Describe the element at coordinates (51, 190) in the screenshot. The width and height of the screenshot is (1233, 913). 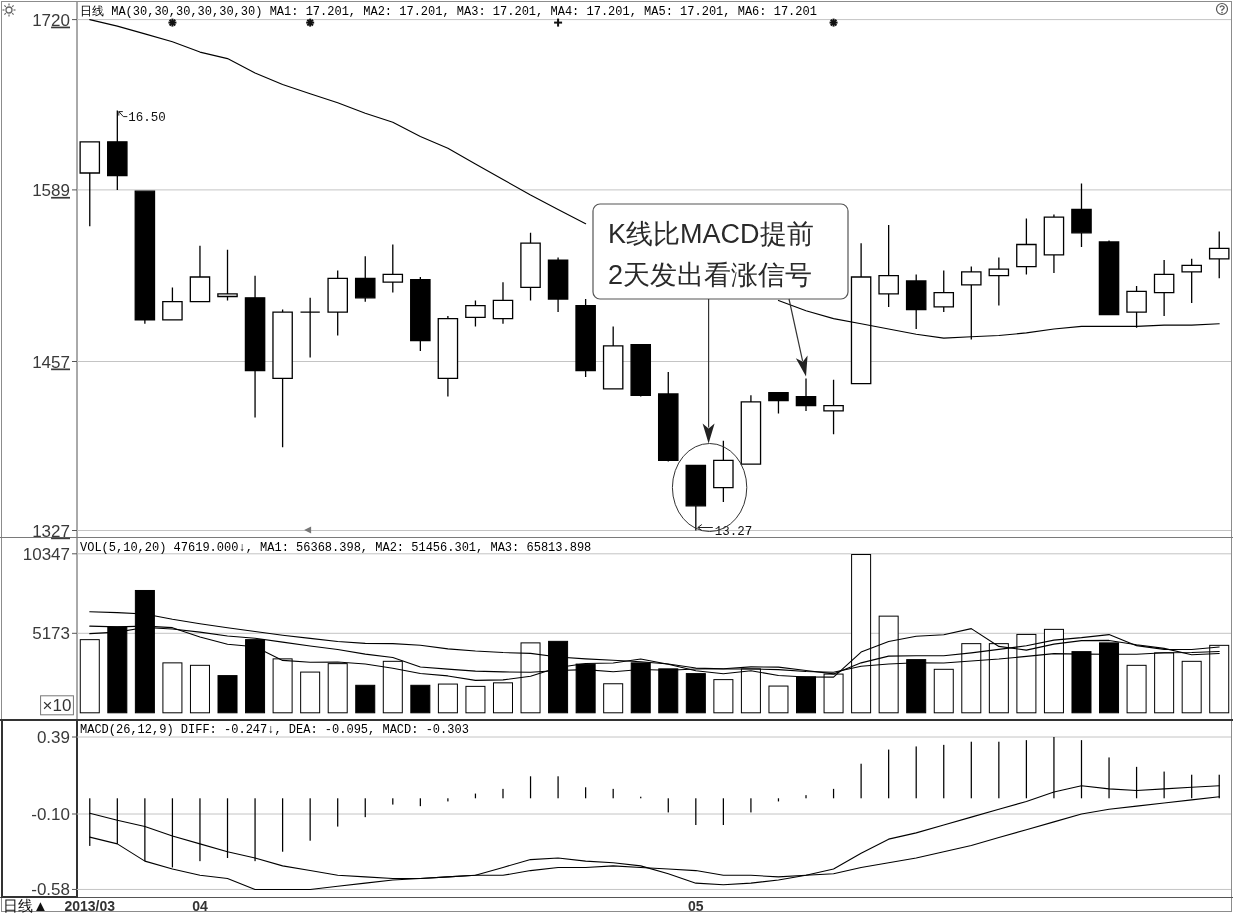
I see `y-tick-label: 1589` at that location.